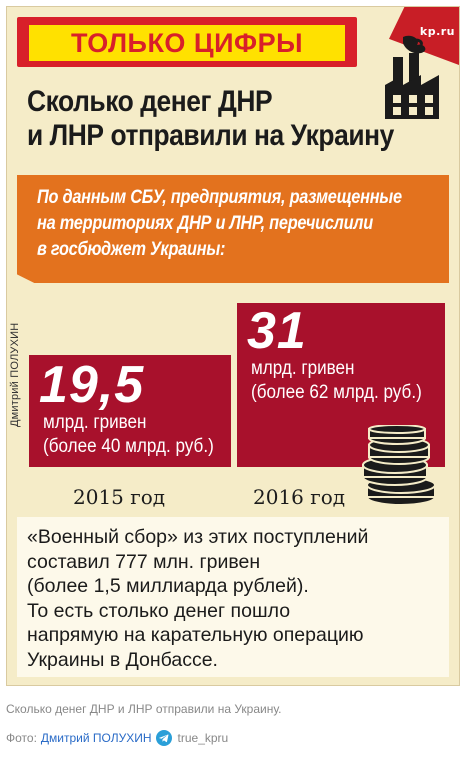  What do you see at coordinates (92, 385) in the screenshot?
I see `bar-value-2015: 19,5` at bounding box center [92, 385].